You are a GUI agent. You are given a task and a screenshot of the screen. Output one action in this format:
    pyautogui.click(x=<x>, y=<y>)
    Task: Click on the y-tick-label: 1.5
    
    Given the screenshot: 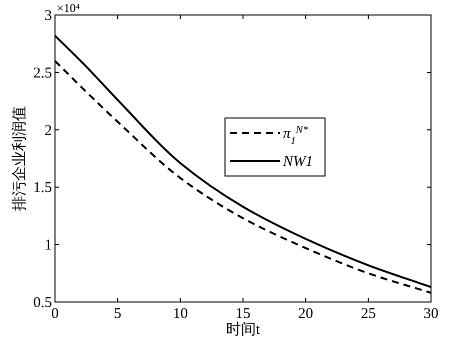 What is the action you would take?
    pyautogui.click(x=42, y=188)
    